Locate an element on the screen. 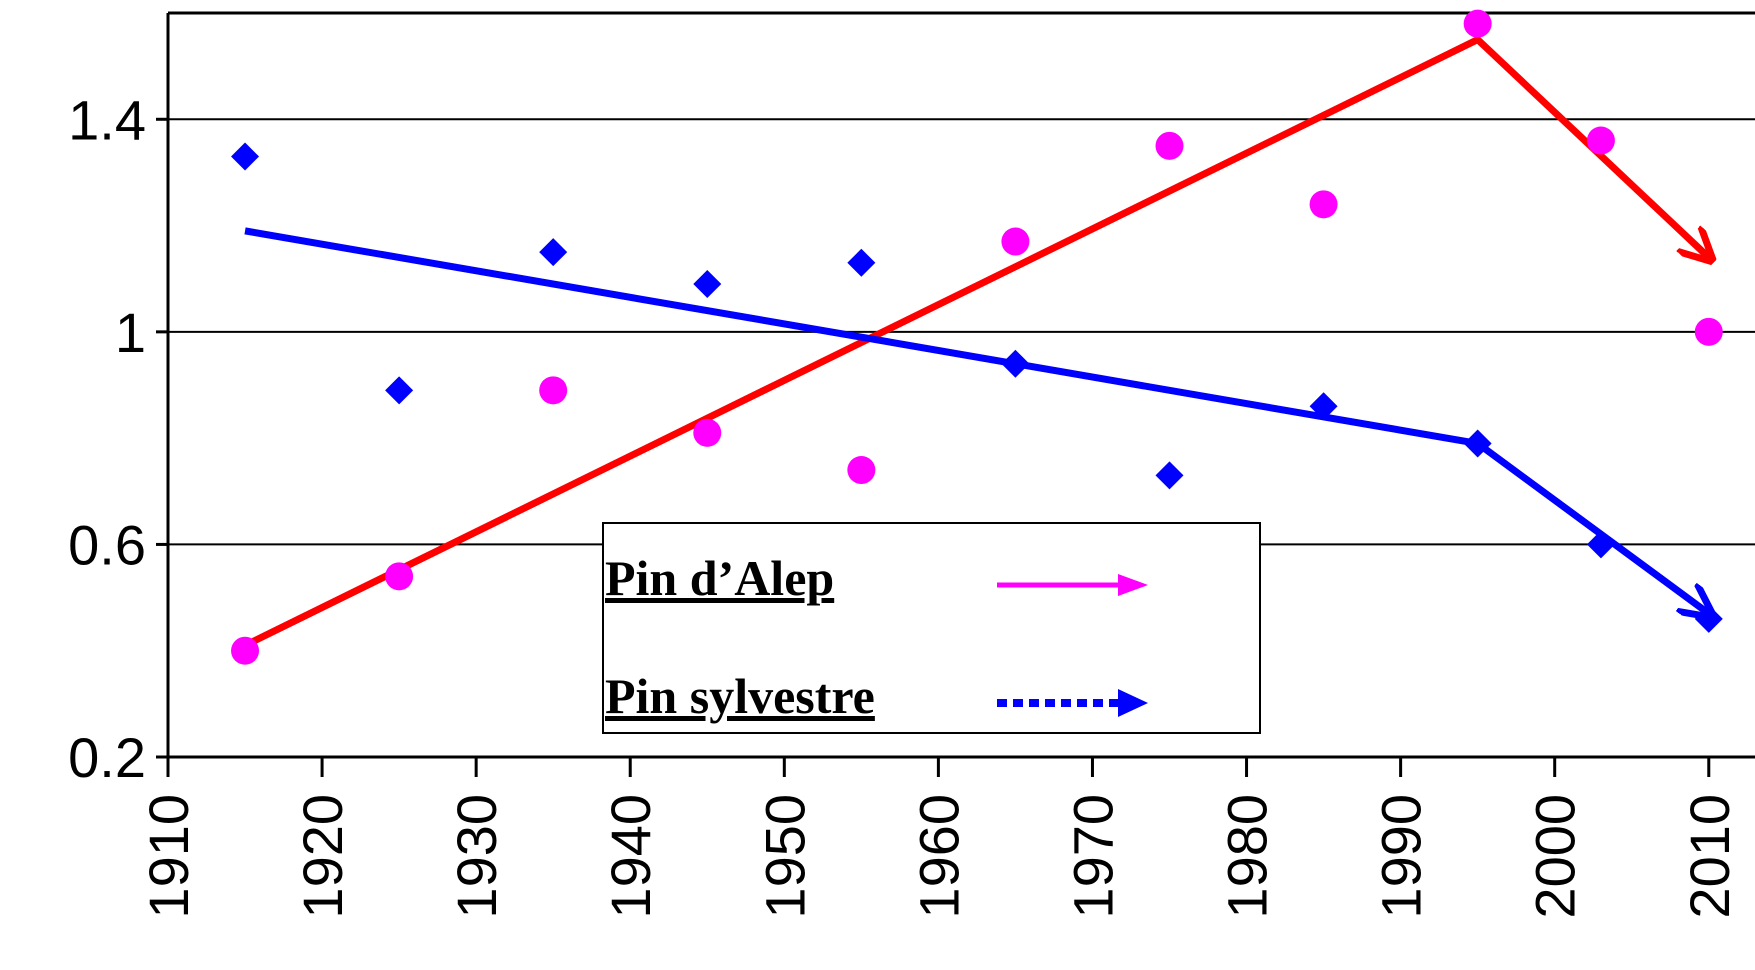  y-tick-label: 1.4 is located at coordinates (107, 119).